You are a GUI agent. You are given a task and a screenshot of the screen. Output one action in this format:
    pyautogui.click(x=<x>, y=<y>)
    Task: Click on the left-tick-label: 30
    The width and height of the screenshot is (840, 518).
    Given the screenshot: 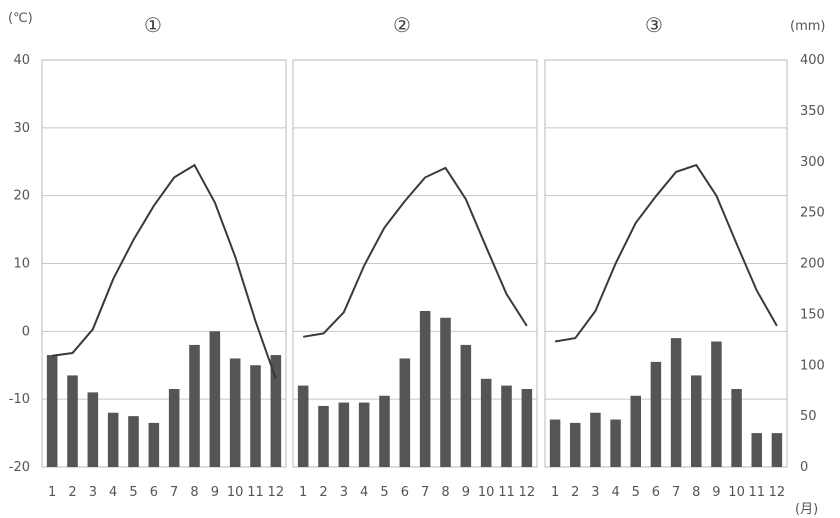 What is the action you would take?
    pyautogui.click(x=21, y=128)
    